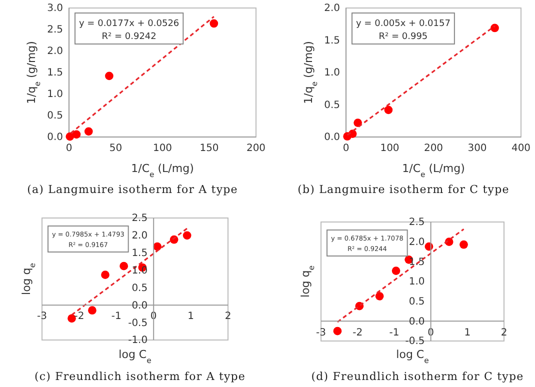 This screenshot has width=535, height=387. Describe the element at coordinates (129, 37) in the screenshot. I see `annotation: R² = 0.9242` at that location.